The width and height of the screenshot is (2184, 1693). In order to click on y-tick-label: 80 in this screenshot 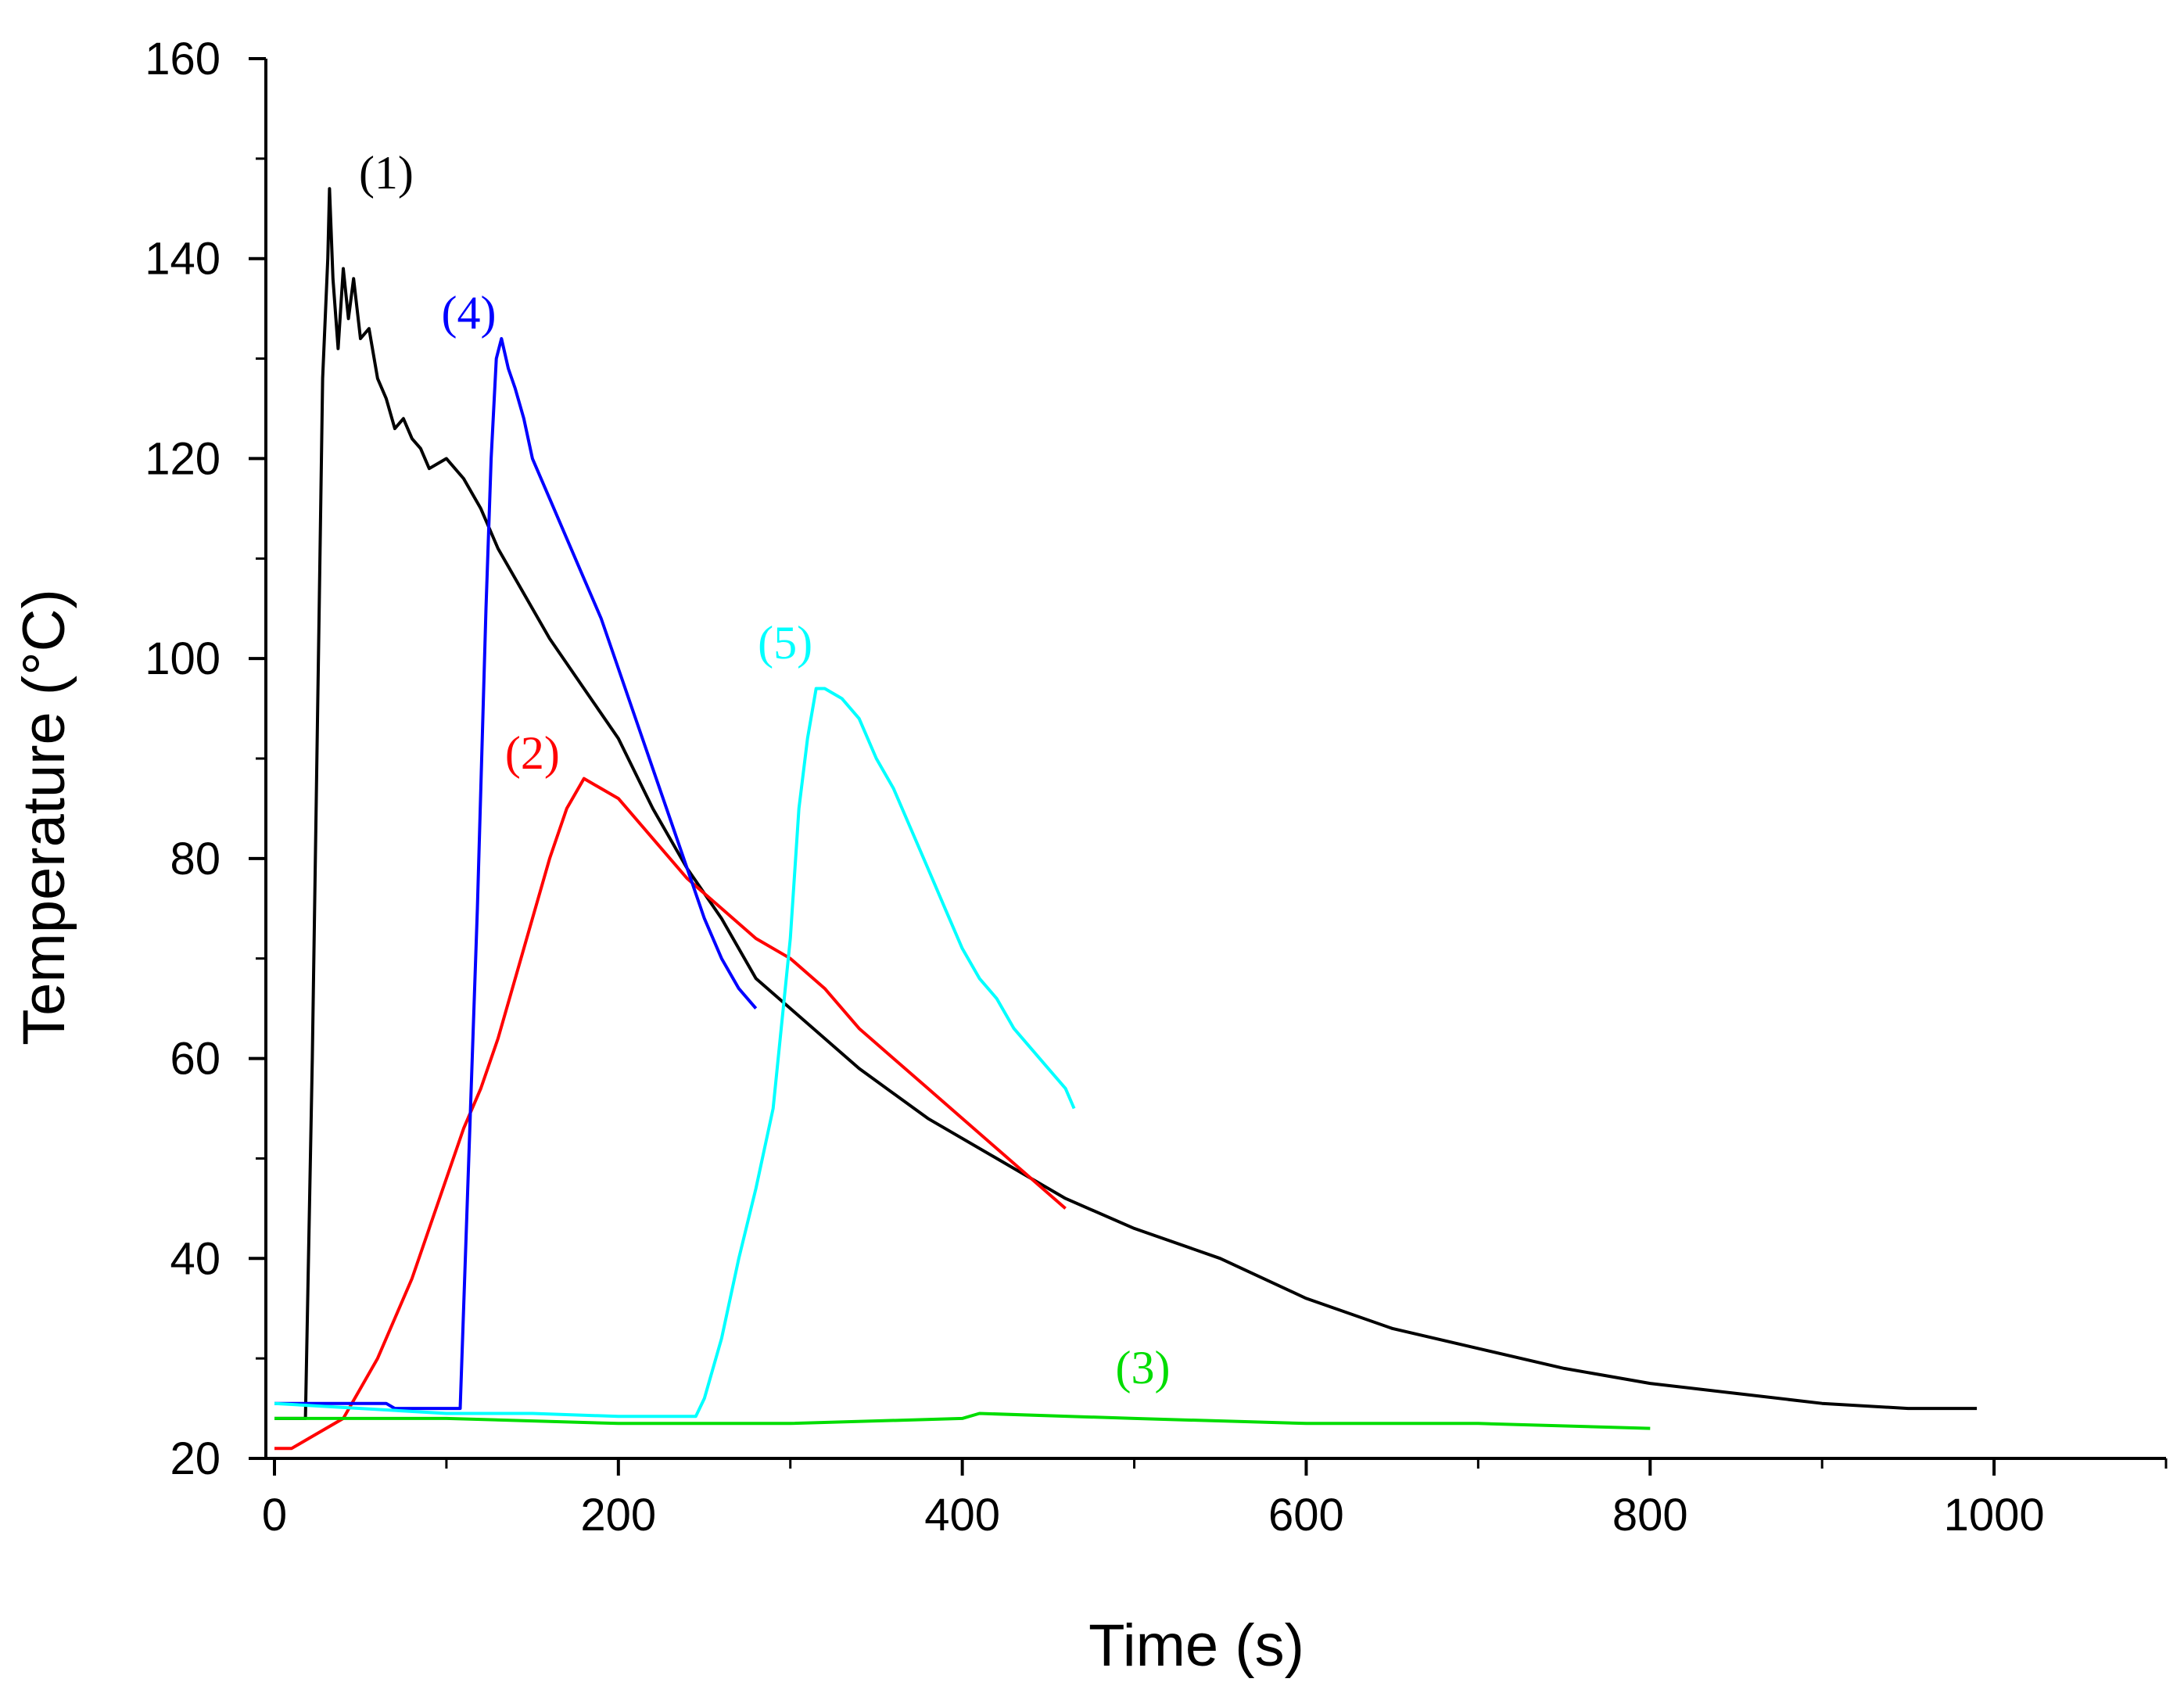, I will do `click(195, 859)`.